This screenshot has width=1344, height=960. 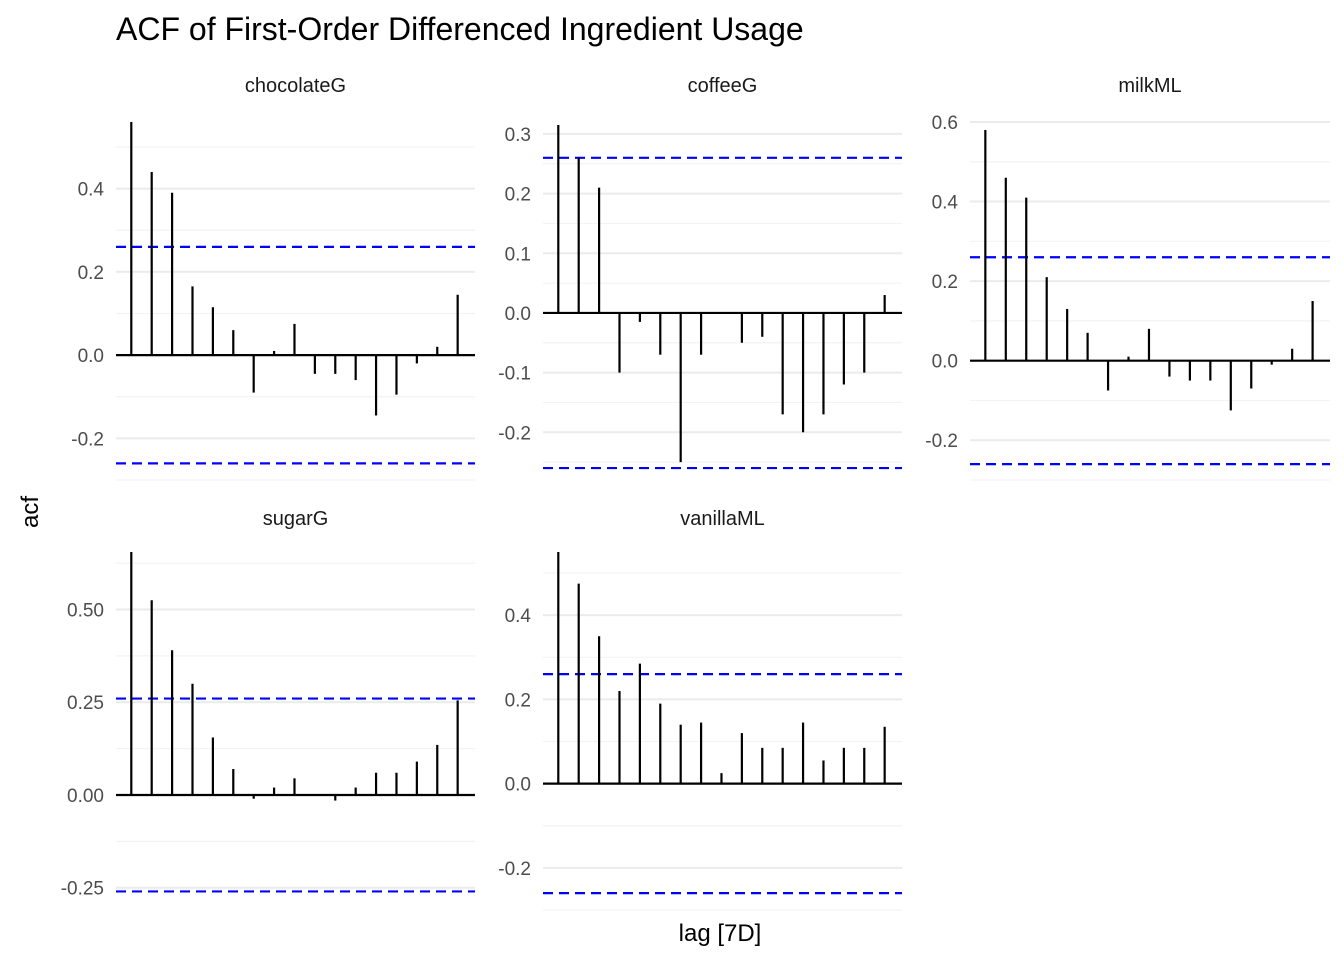 I want to click on facet-panel-vanillaML: vanillaML -0.2 0.0 0.2 0.4, so click(x=700, y=709).